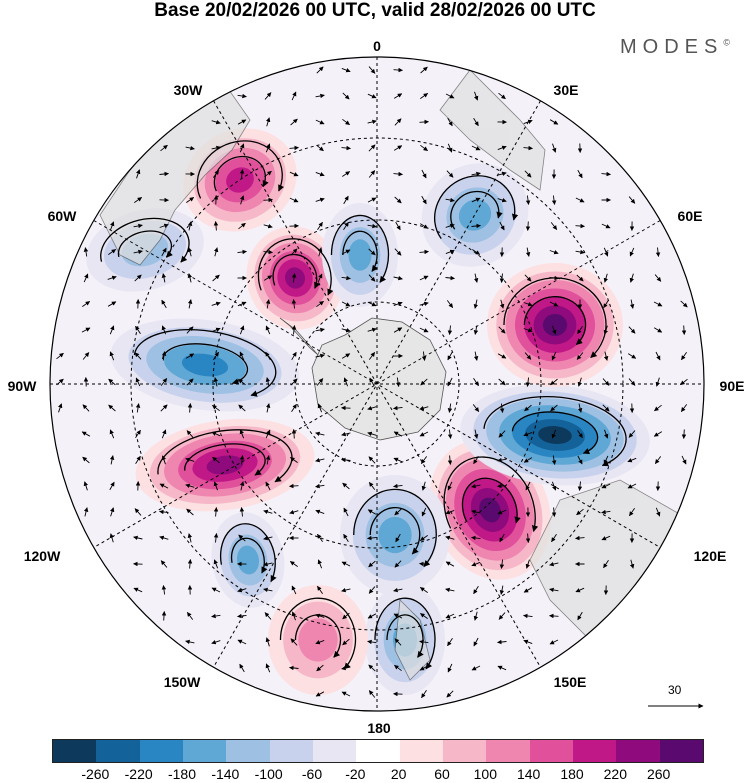  What do you see at coordinates (42, 556) in the screenshot?
I see `lon-label-120w: 120W` at bounding box center [42, 556].